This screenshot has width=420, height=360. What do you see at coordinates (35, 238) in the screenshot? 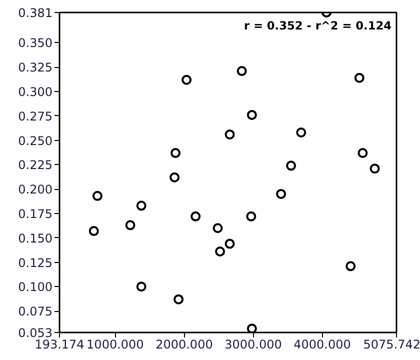
I see `y-tick-label: 0.150` at bounding box center [35, 238].